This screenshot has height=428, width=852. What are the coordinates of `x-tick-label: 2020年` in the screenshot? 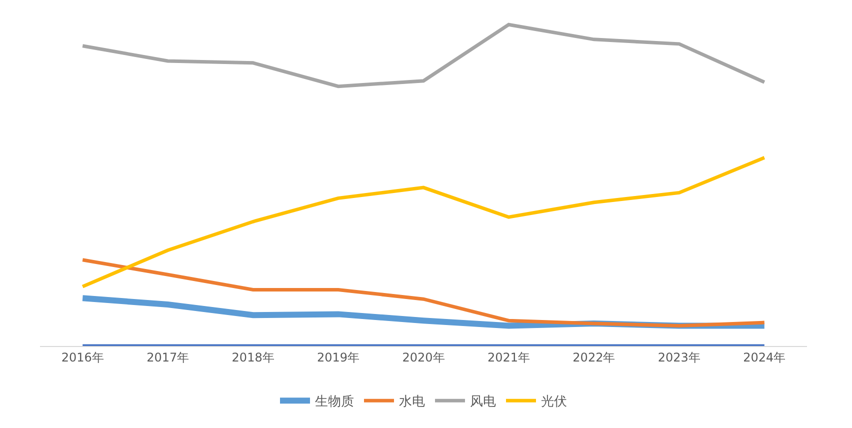 It's located at (423, 357).